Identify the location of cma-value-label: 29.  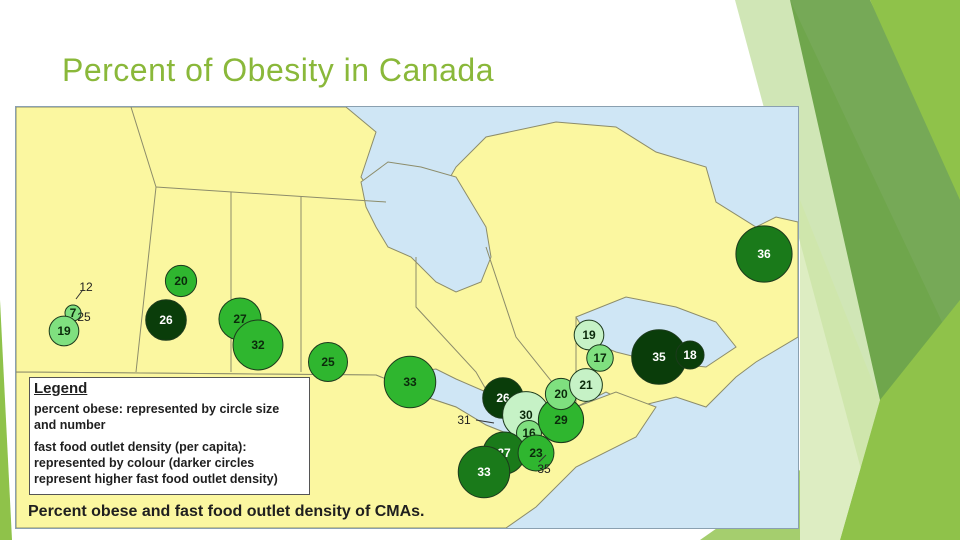
(561, 420).